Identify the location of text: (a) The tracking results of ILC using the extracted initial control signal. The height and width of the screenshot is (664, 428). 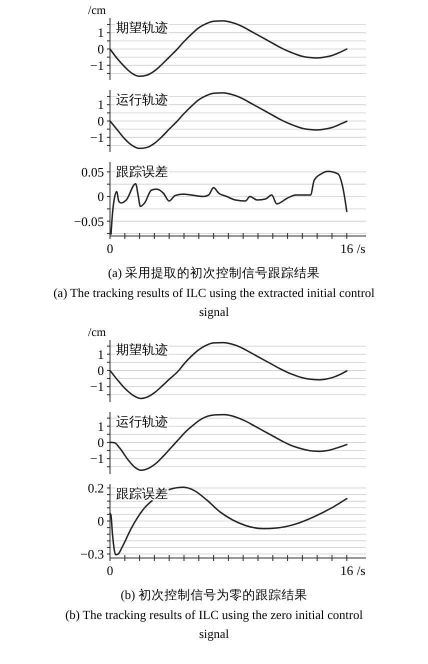
(214, 303).